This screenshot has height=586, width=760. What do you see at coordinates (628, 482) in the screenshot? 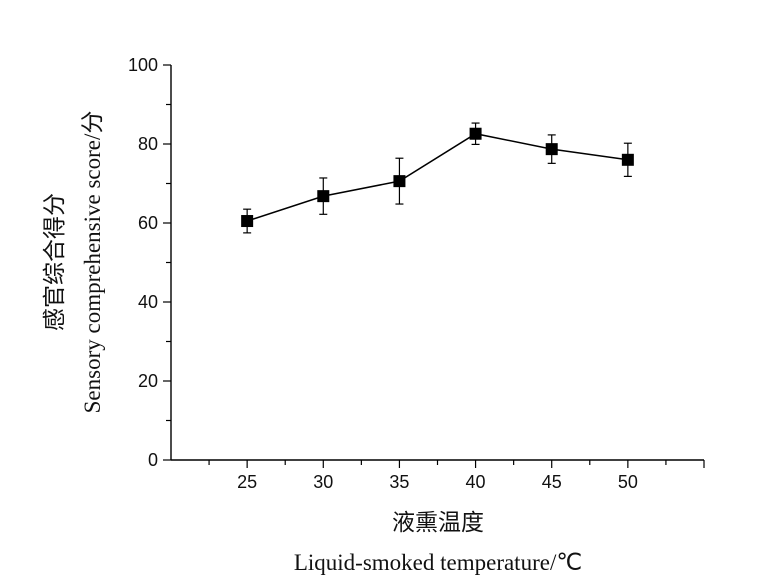
I see `x-tick-label: 50` at bounding box center [628, 482].